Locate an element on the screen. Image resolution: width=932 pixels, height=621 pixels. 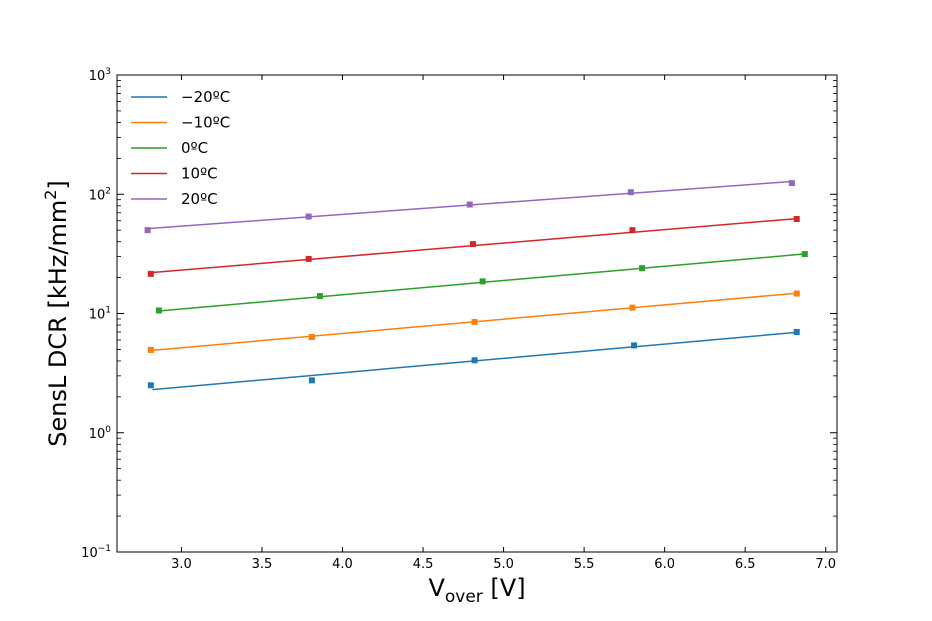
legend-label: −10ºC is located at coordinates (205, 123).